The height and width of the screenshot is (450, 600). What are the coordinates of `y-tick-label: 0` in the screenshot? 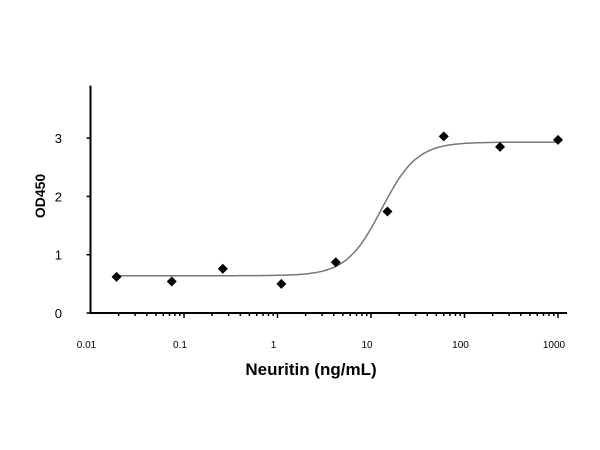 It's located at (58, 313).